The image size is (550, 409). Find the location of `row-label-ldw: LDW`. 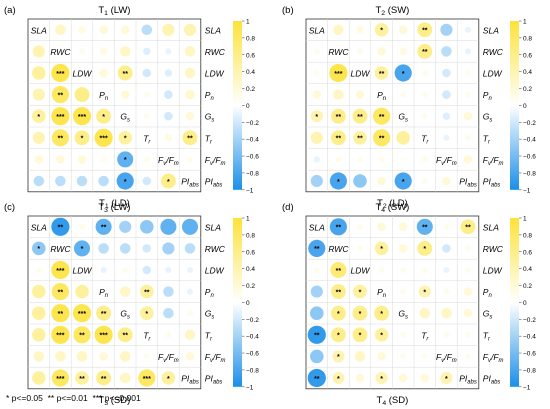

row-label-ldw: LDW is located at coordinates (493, 74).